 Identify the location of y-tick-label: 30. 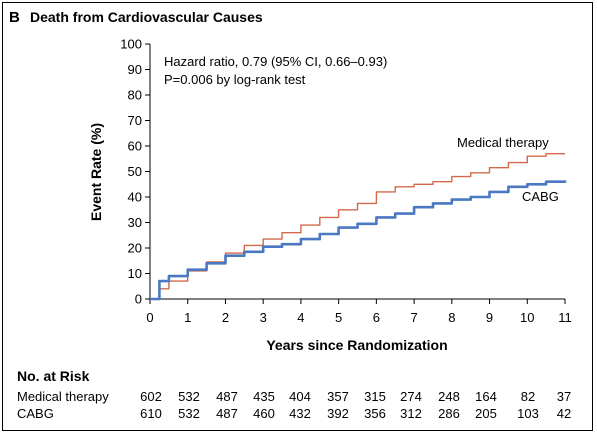
(135, 222).